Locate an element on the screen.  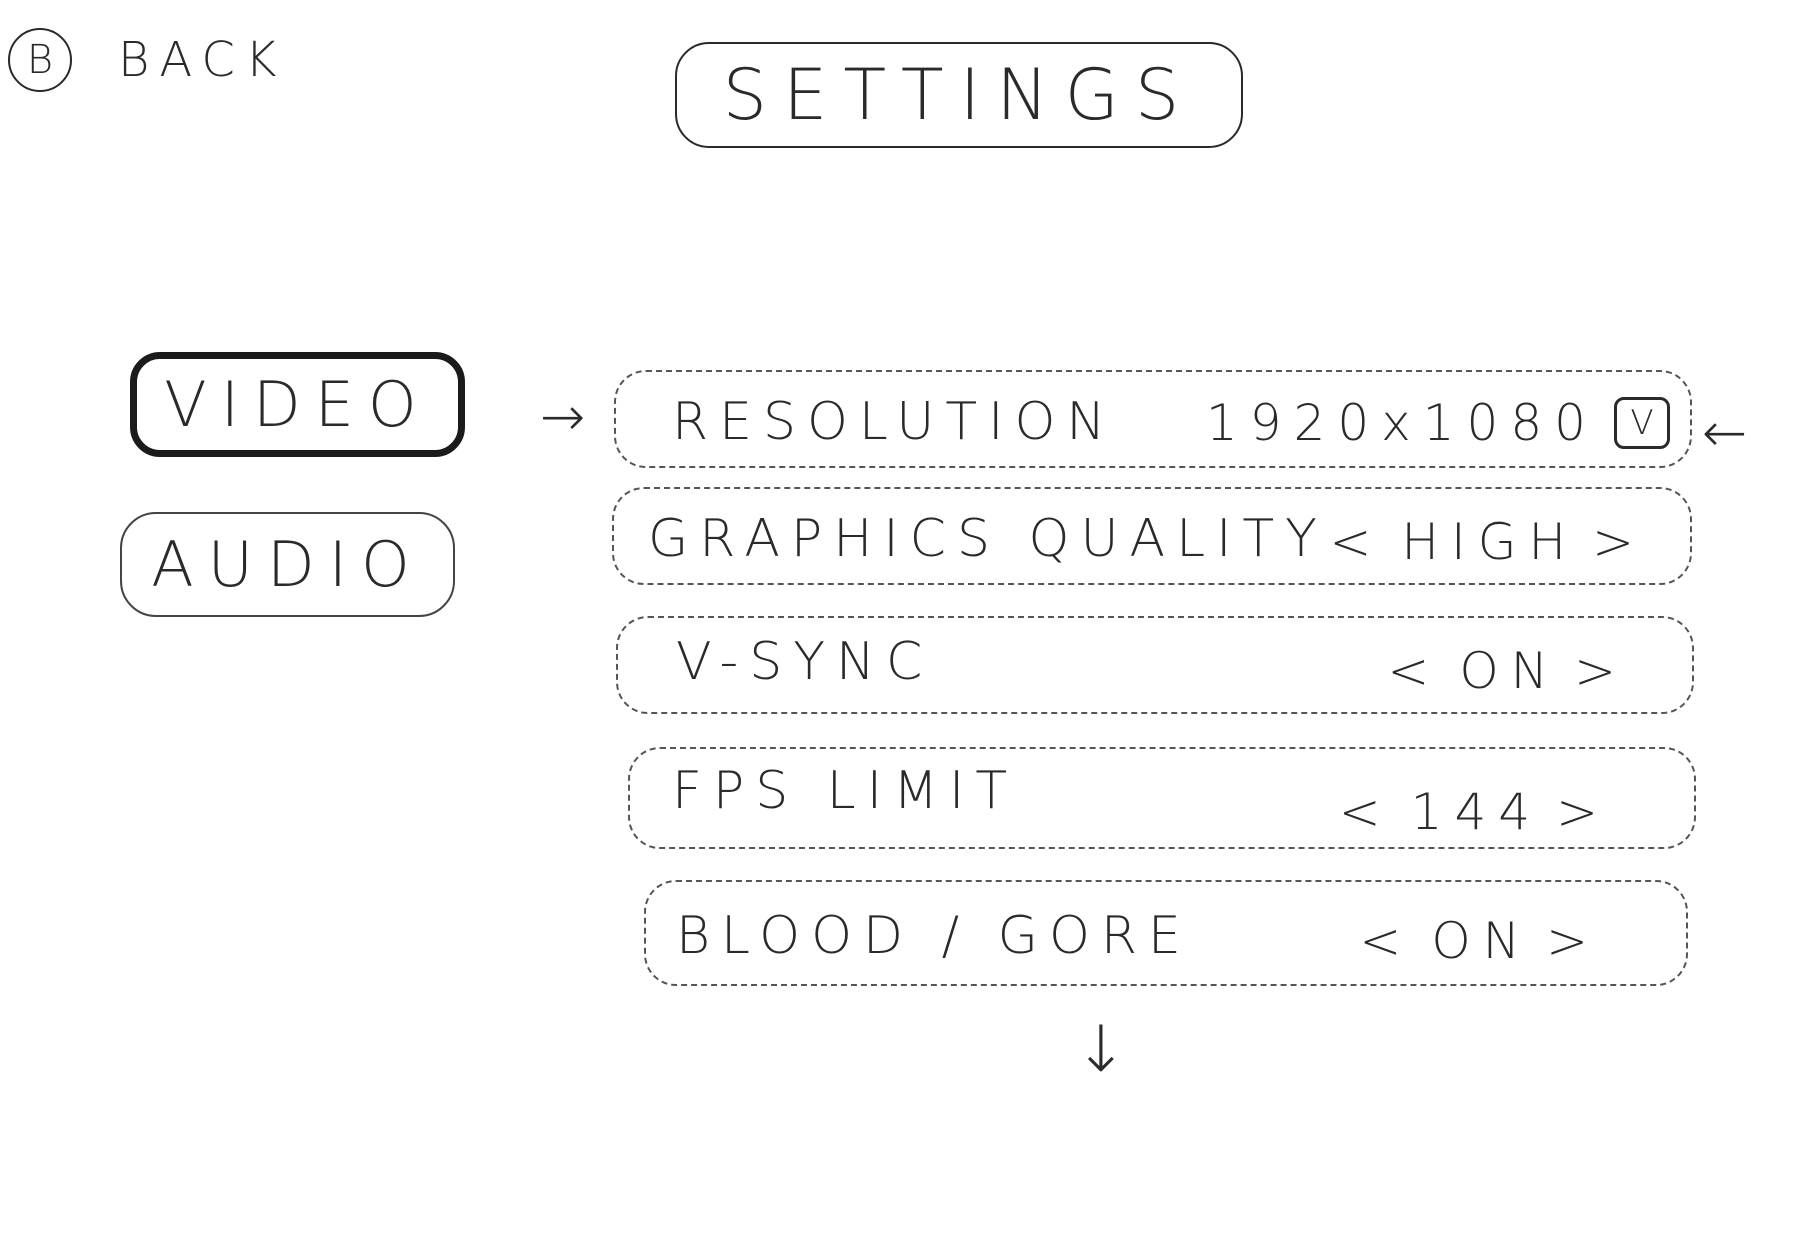
setting-row-graphics-quality: GRAPHICS QUALITY < HIGH > is located at coordinates (1152, 536).